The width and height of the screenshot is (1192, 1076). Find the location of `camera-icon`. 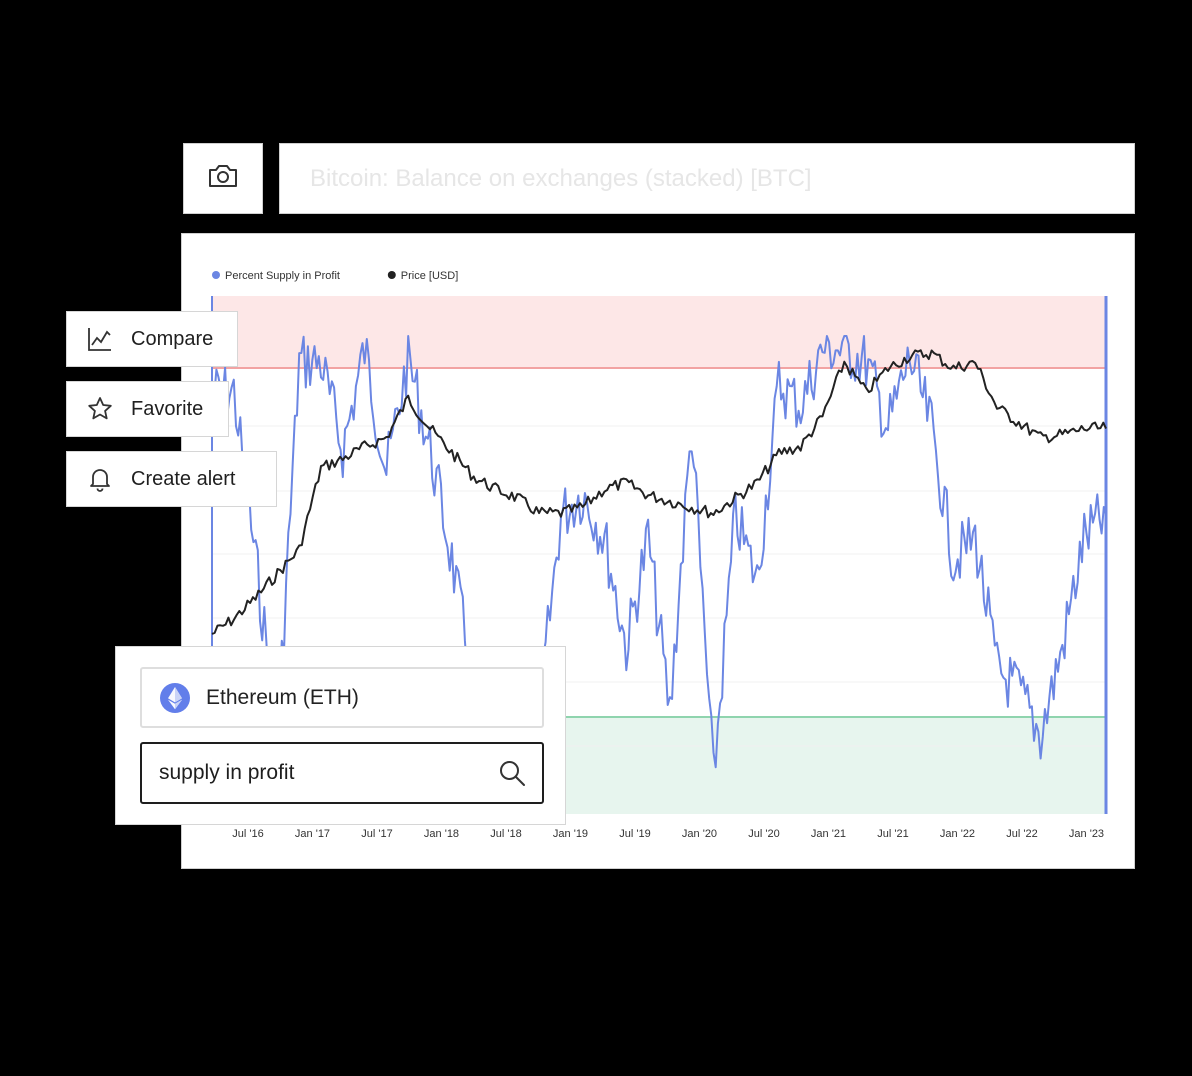

camera-icon is located at coordinates (223, 178).